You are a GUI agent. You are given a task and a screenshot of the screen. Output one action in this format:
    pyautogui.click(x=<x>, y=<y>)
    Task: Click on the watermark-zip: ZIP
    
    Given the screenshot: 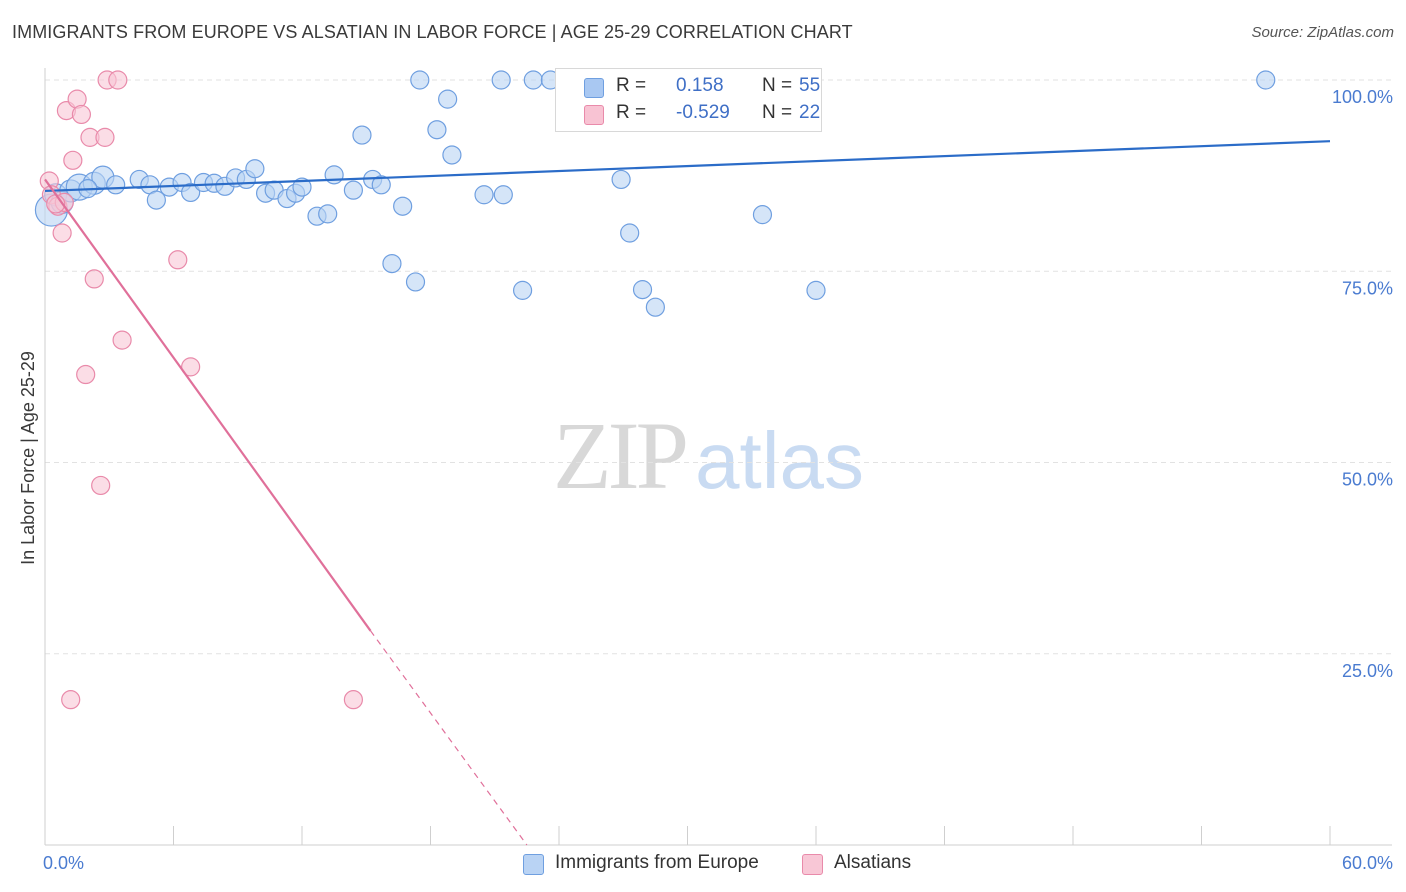 What is the action you would take?
    pyautogui.click(x=621, y=455)
    